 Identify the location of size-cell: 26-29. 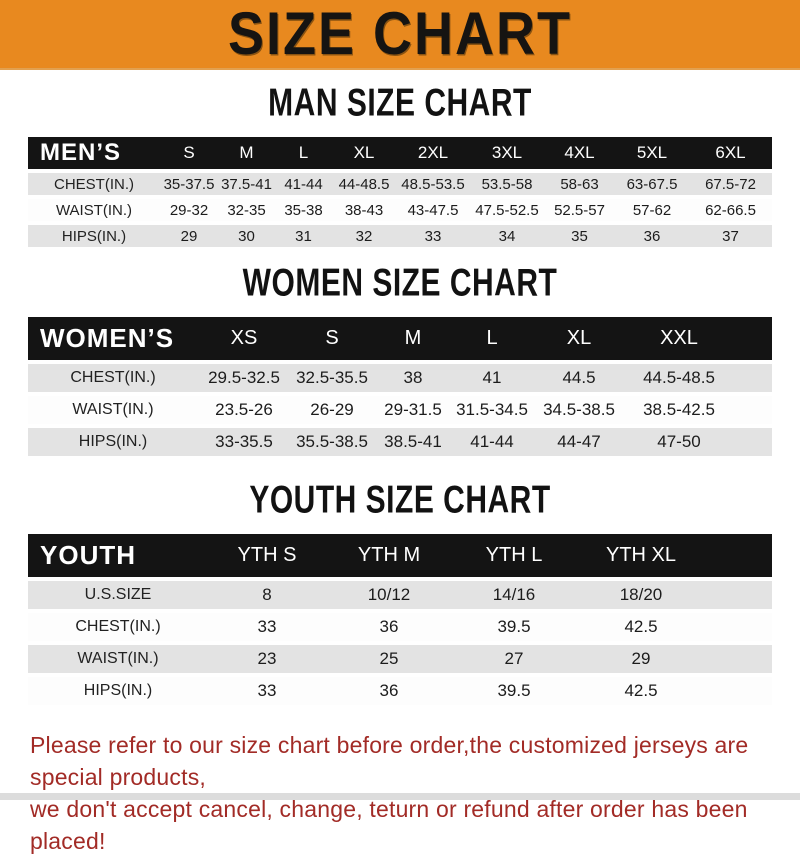
(332, 410).